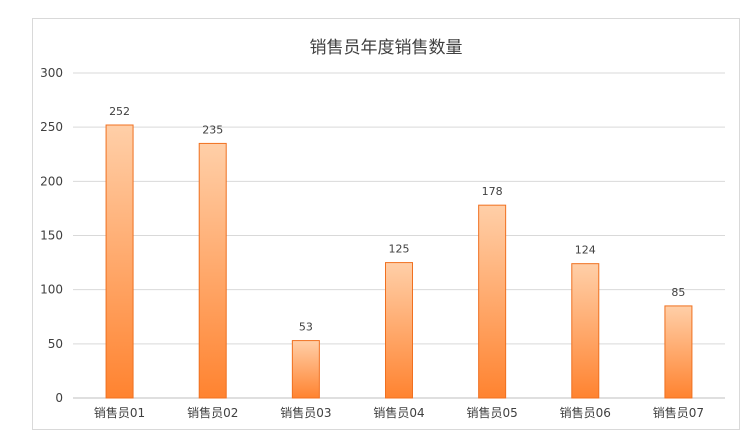  I want to click on data-label: 125, so click(399, 249).